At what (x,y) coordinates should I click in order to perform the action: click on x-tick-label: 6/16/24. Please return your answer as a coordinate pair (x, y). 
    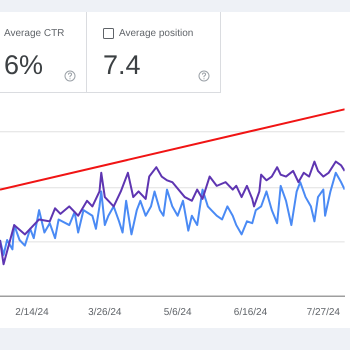
    Looking at the image, I should click on (251, 312).